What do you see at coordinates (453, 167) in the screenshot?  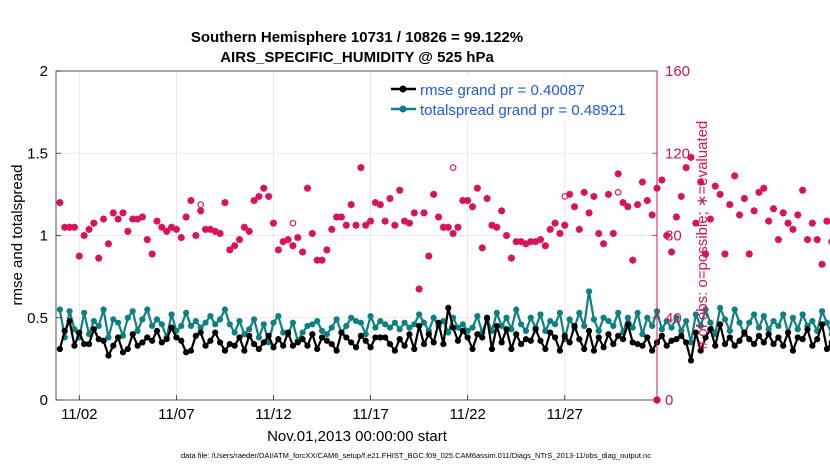 I see `obs-possible-marker` at bounding box center [453, 167].